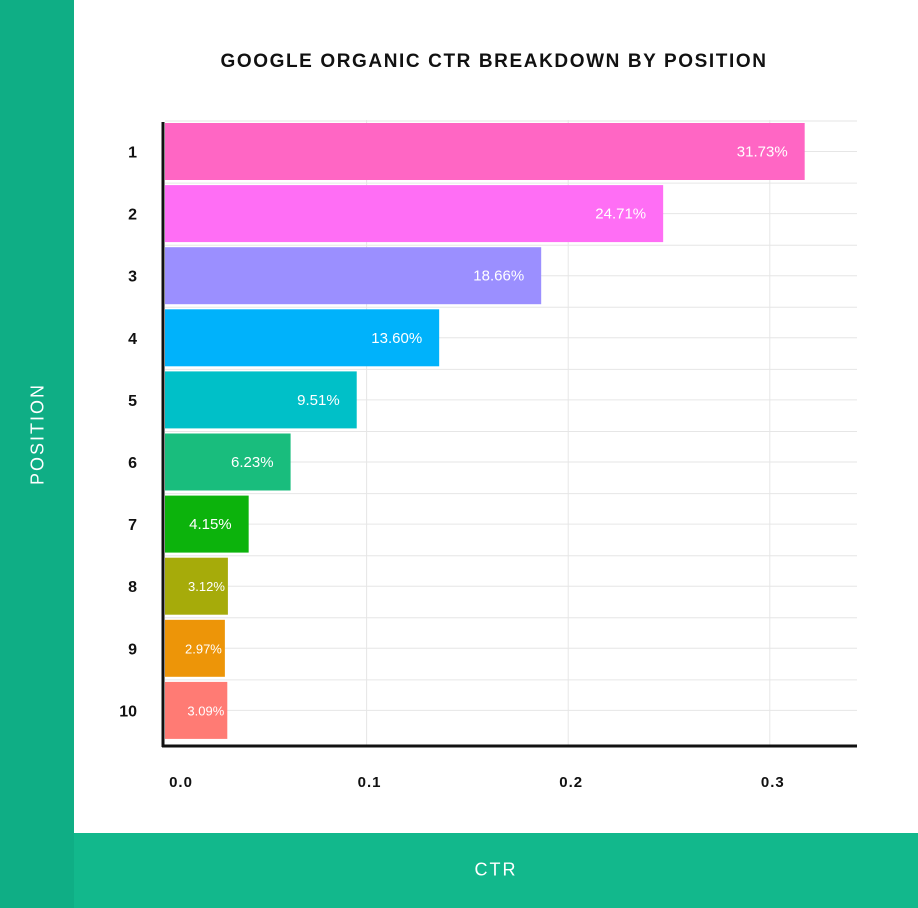  Describe the element at coordinates (132, 153) in the screenshot. I see `y-tick-label: 1` at that location.